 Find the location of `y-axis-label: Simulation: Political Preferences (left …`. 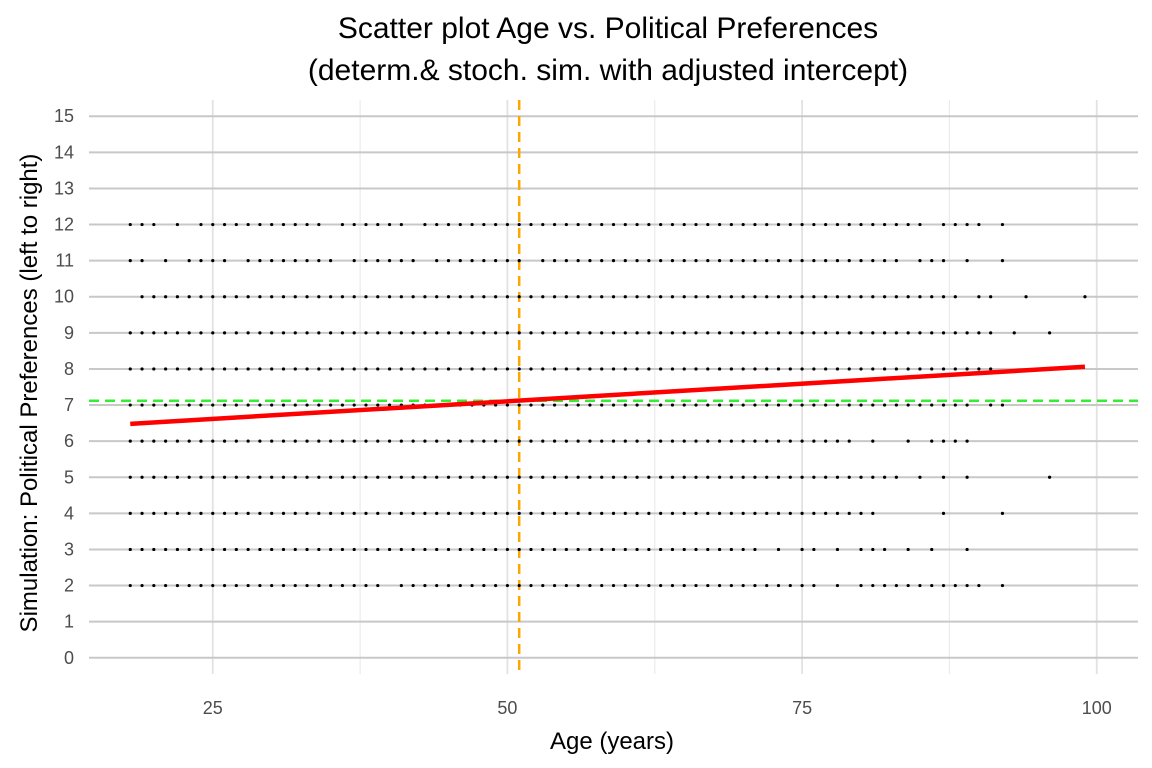

y-axis-label: Simulation: Political Preferences (left … is located at coordinates (29, 393).